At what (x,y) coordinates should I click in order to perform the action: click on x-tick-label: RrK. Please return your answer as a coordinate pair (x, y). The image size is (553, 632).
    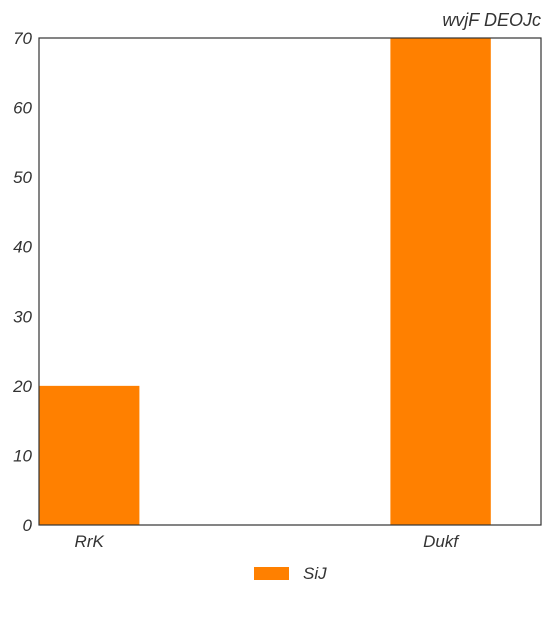
    Looking at the image, I should click on (90, 541).